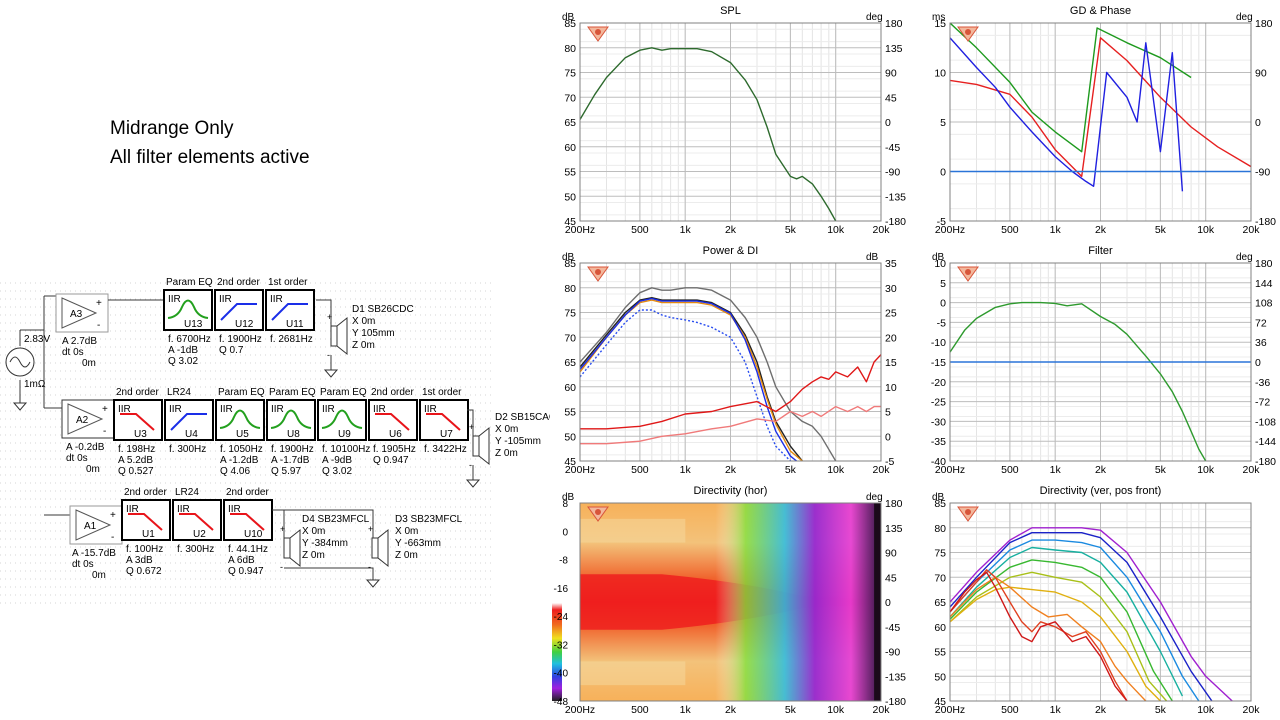 The height and width of the screenshot is (720, 1280). What do you see at coordinates (231, 350) in the screenshot?
I see `filter-param: Q 0.7` at bounding box center [231, 350].